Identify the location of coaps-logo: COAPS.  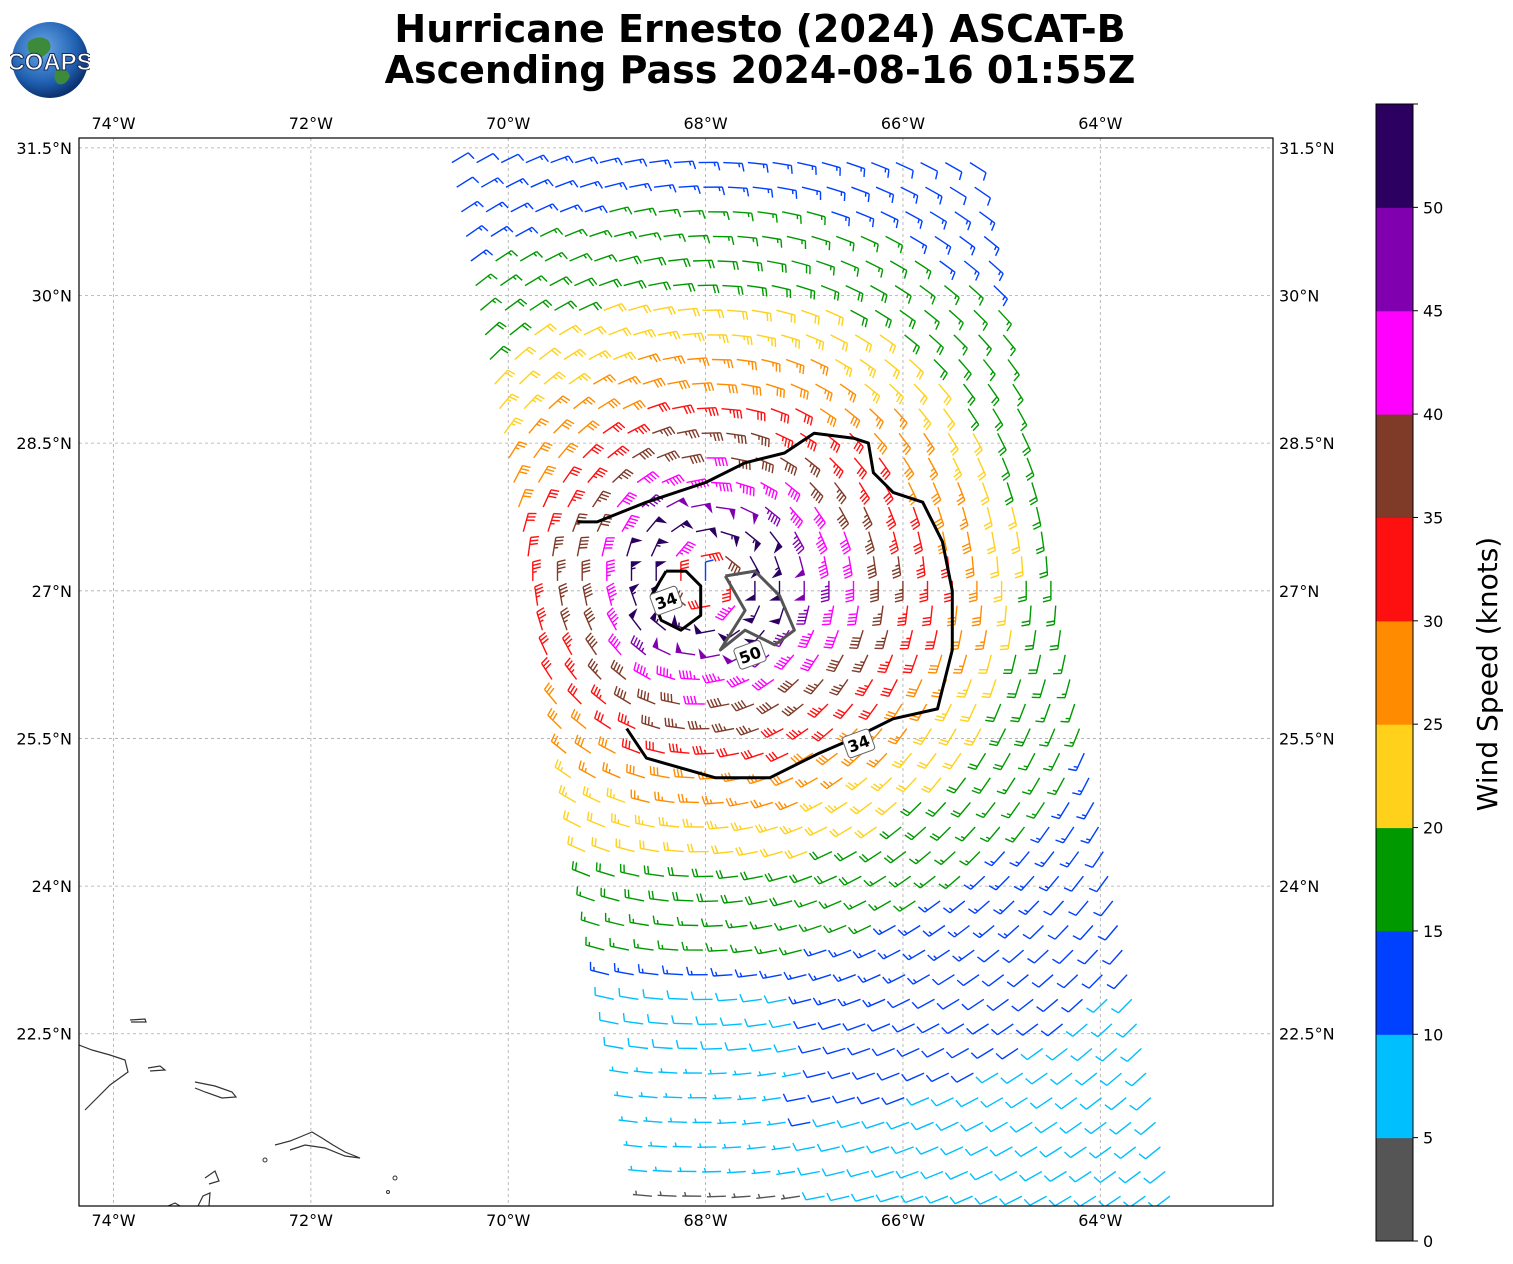
(50, 60).